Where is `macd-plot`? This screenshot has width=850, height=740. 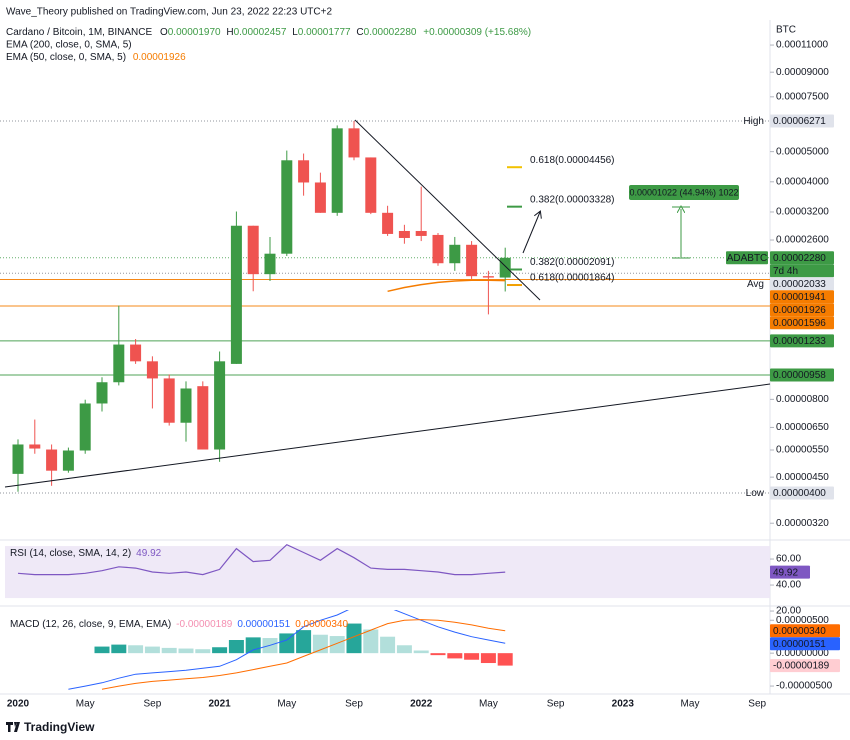
macd-plot is located at coordinates (290, 650).